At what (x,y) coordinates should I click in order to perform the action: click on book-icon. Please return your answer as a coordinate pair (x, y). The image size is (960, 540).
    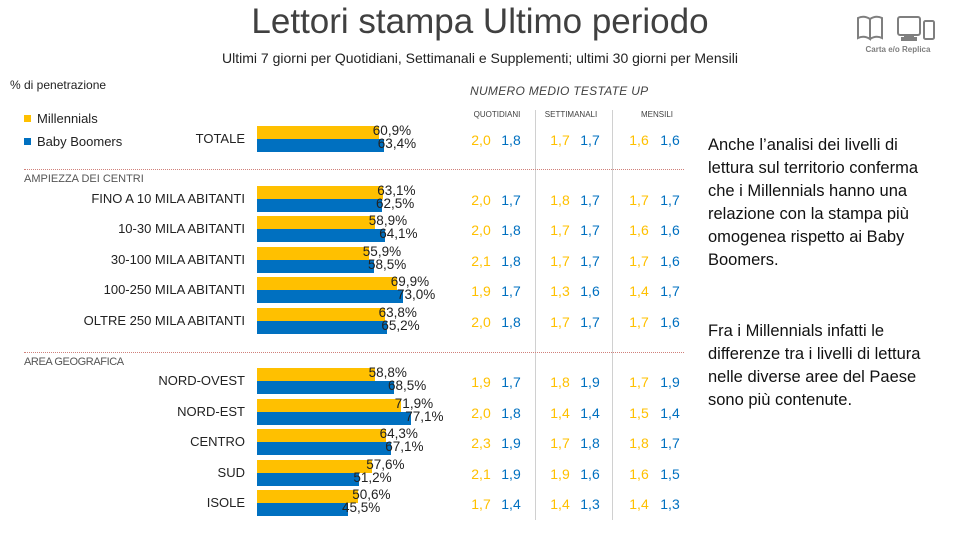
    Looking at the image, I should click on (870, 28).